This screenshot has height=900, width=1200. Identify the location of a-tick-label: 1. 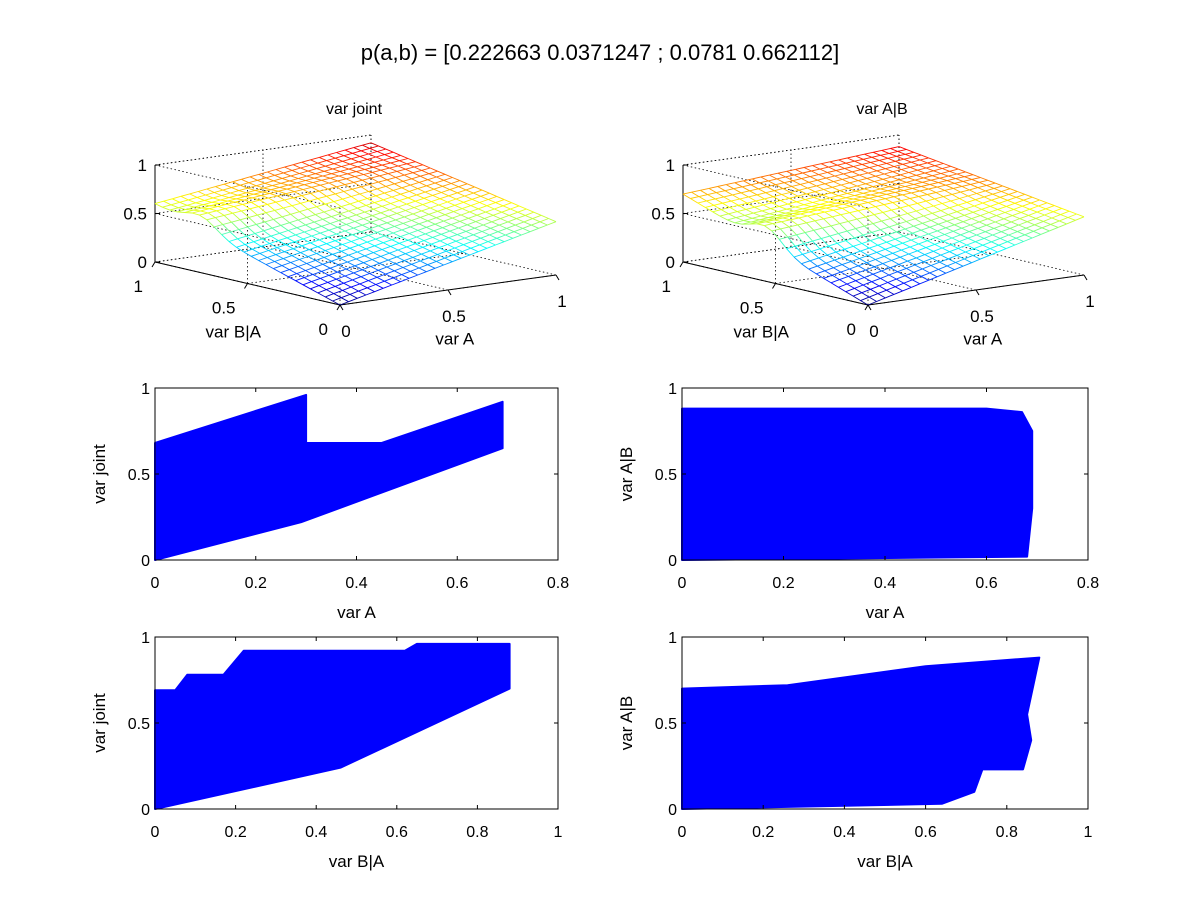
(561, 301).